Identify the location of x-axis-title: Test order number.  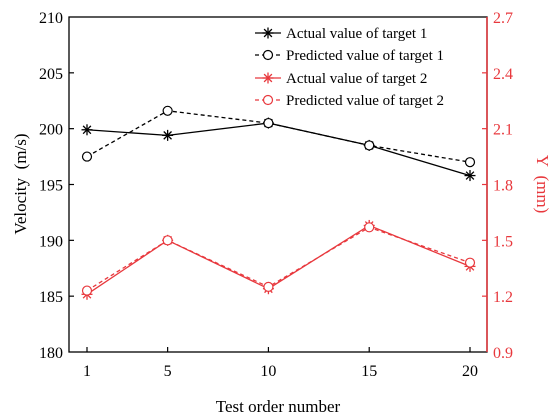
(278, 406).